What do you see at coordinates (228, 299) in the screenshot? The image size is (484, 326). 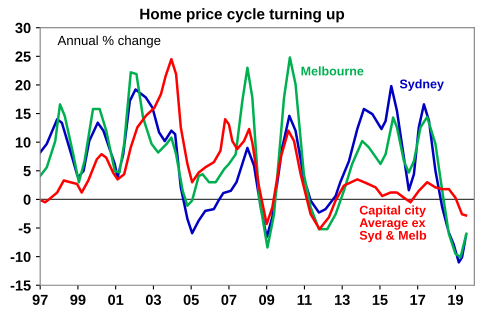 I see `x-tick-label: 07` at bounding box center [228, 299].